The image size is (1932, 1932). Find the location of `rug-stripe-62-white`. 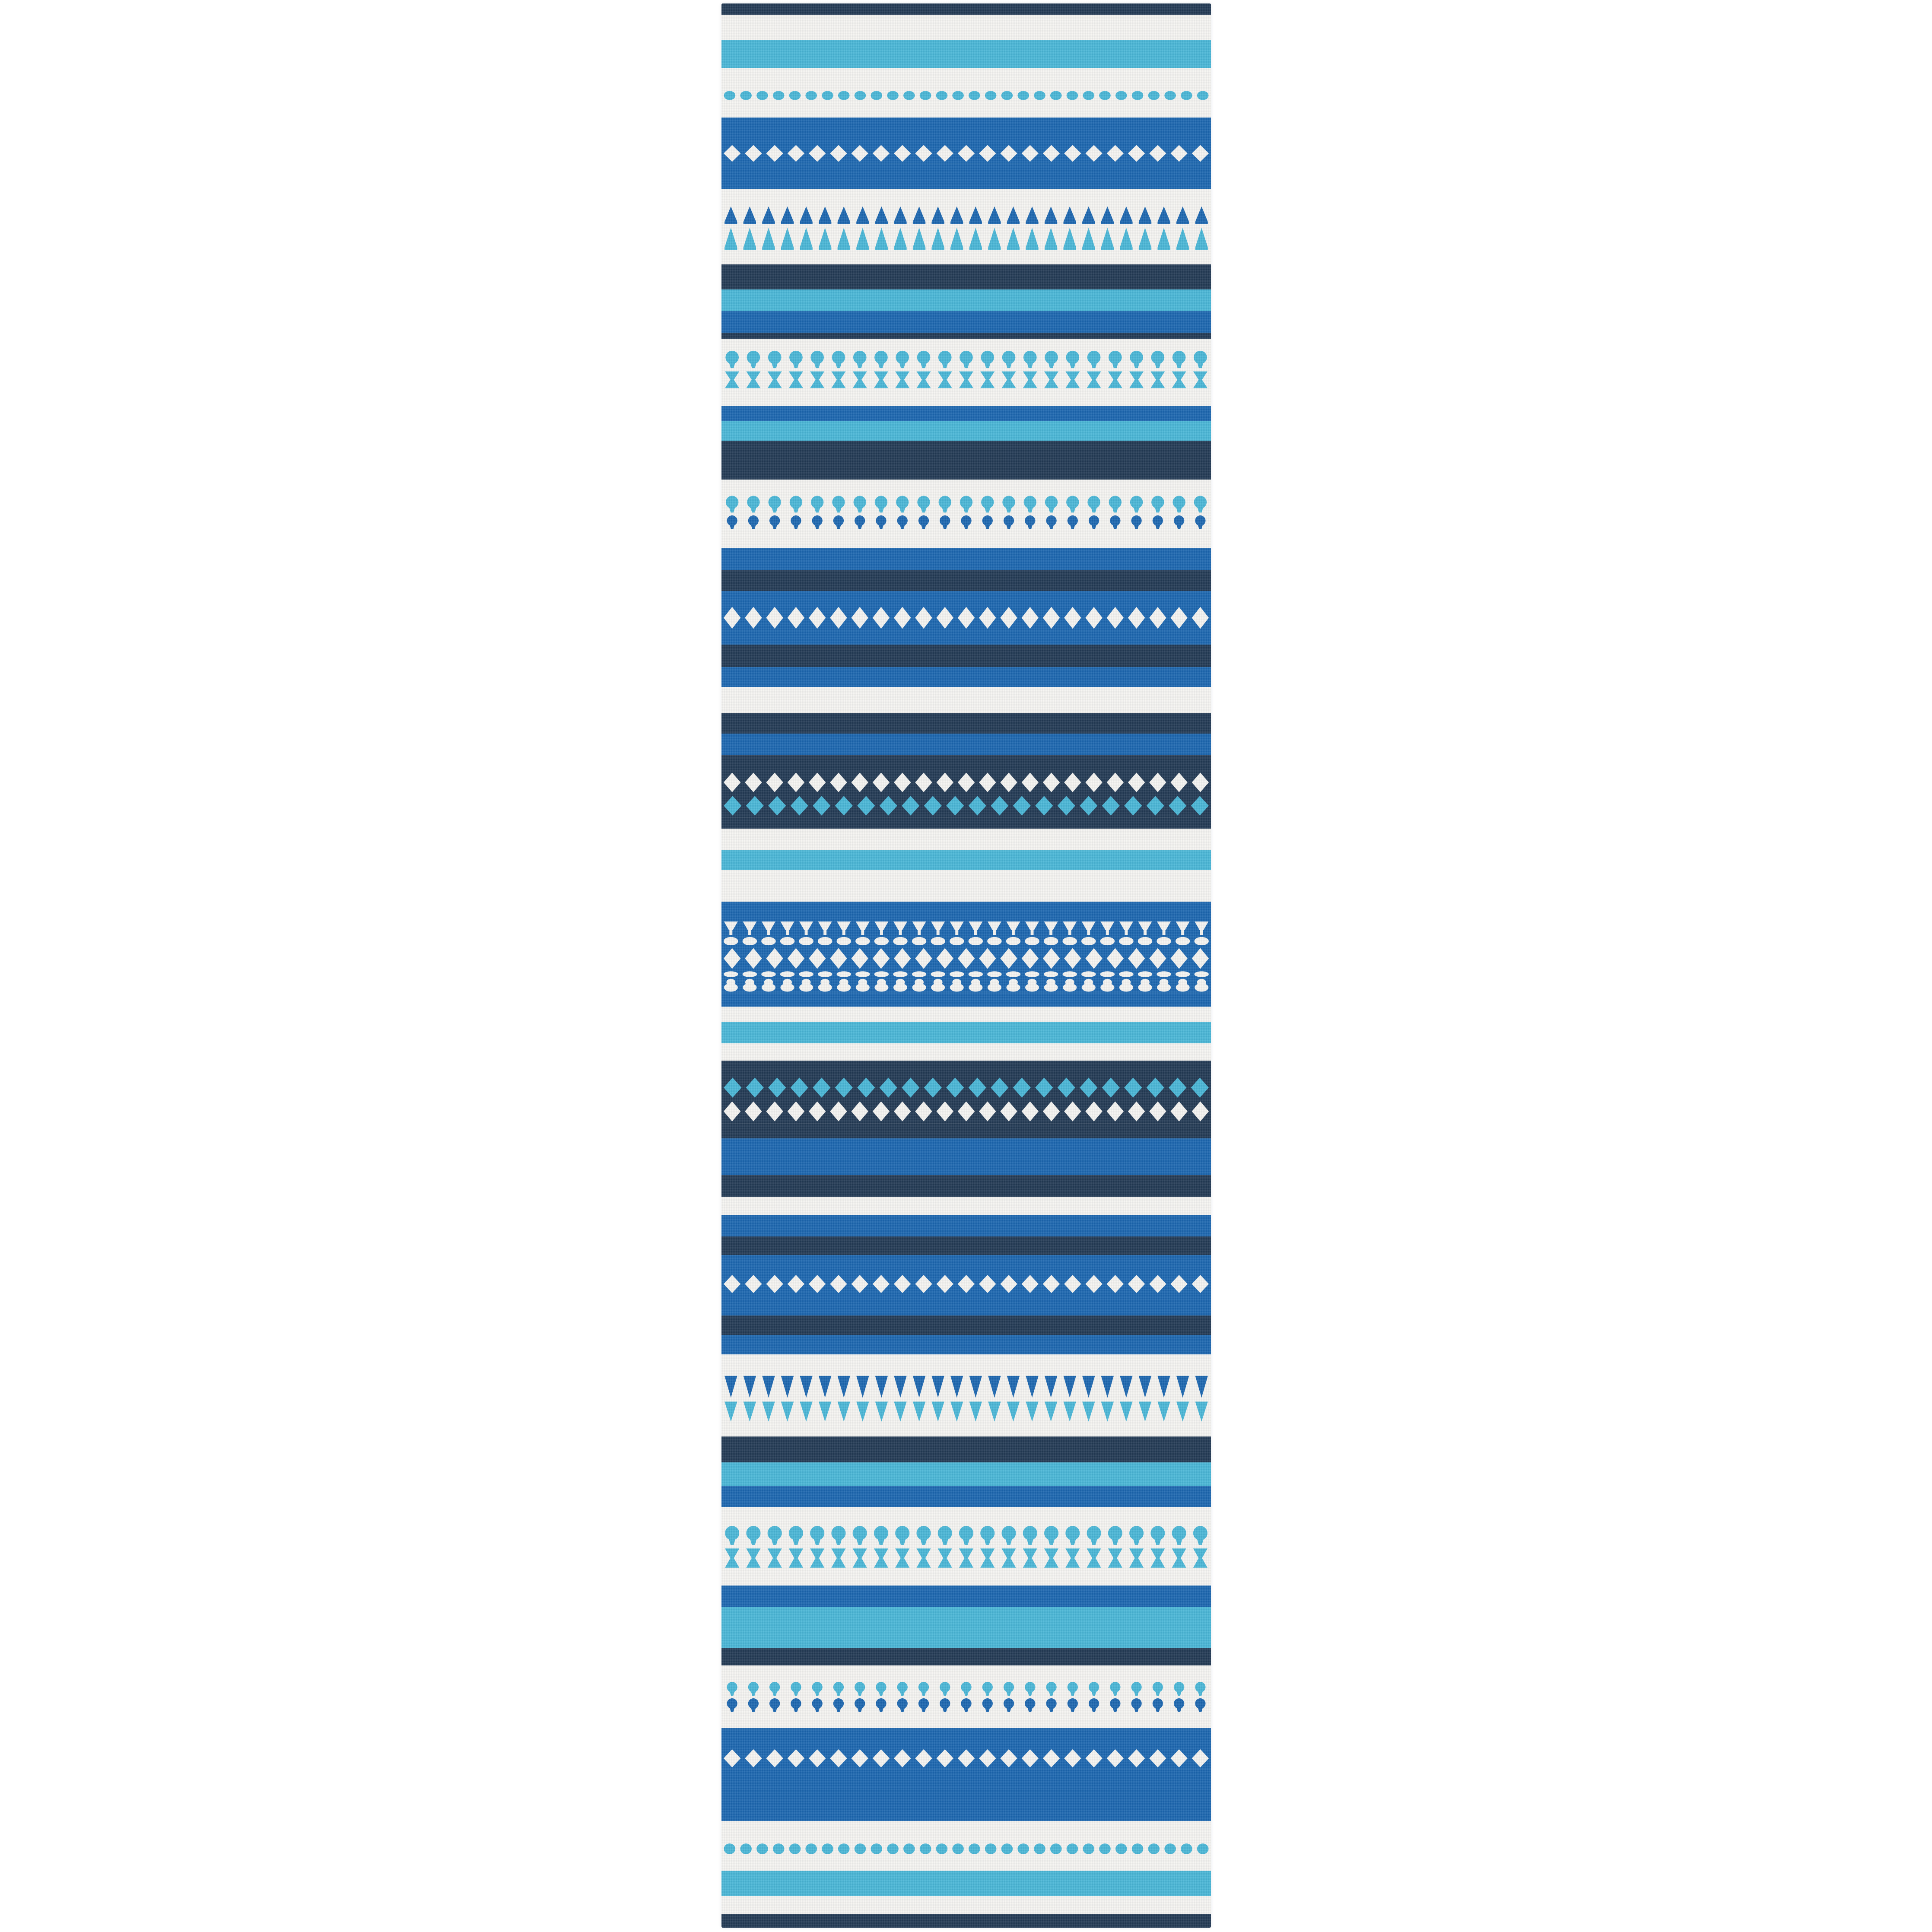

rug-stripe-62-white is located at coordinates (966, 1206).